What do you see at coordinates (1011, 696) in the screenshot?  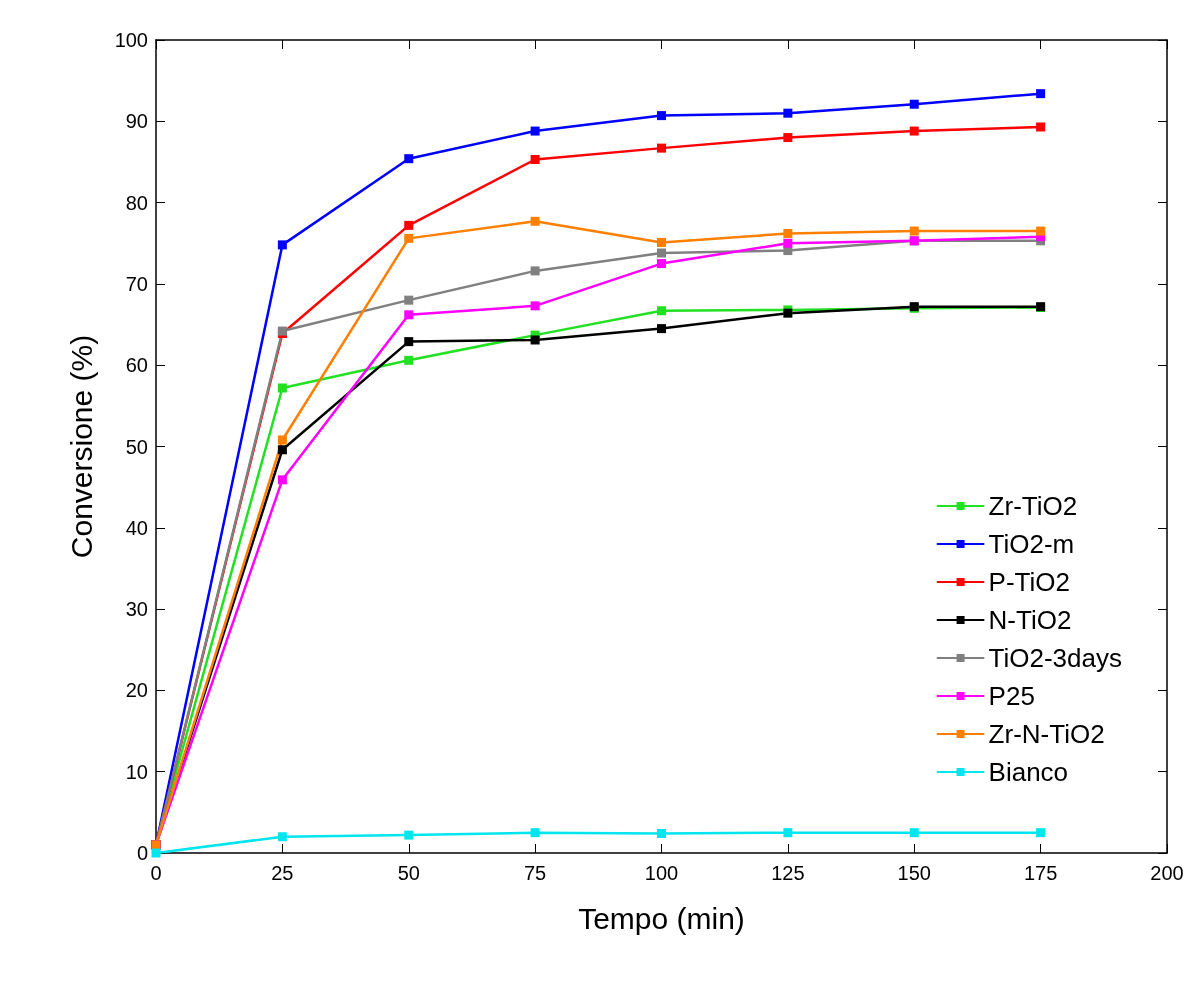 I see `legend-label: P25` at bounding box center [1011, 696].